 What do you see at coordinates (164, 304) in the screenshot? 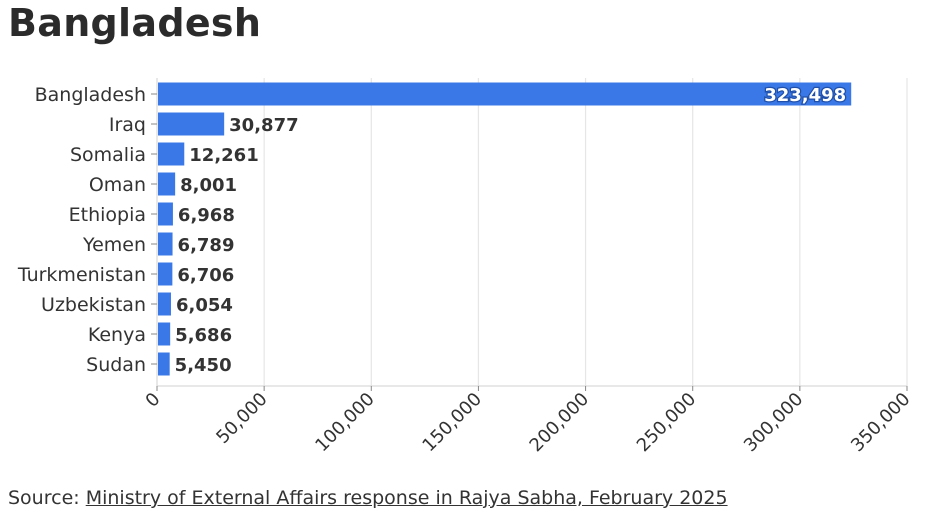
I see `bar-uzbekistan` at bounding box center [164, 304].